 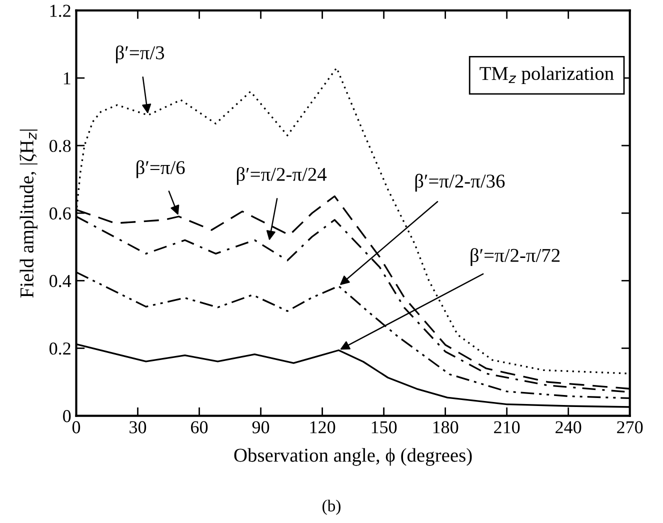 I want to click on series-label: β′=π/2-π/24, so click(x=281, y=176).